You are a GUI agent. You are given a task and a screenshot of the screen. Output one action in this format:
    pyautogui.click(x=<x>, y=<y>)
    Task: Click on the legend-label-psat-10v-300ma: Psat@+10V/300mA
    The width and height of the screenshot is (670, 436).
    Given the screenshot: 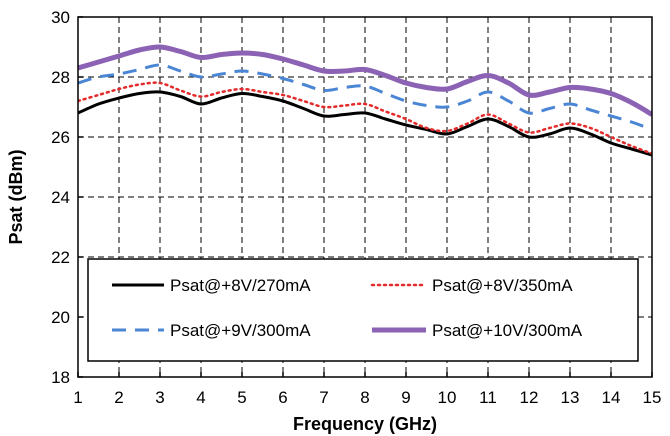 What is the action you would take?
    pyautogui.click(x=507, y=330)
    